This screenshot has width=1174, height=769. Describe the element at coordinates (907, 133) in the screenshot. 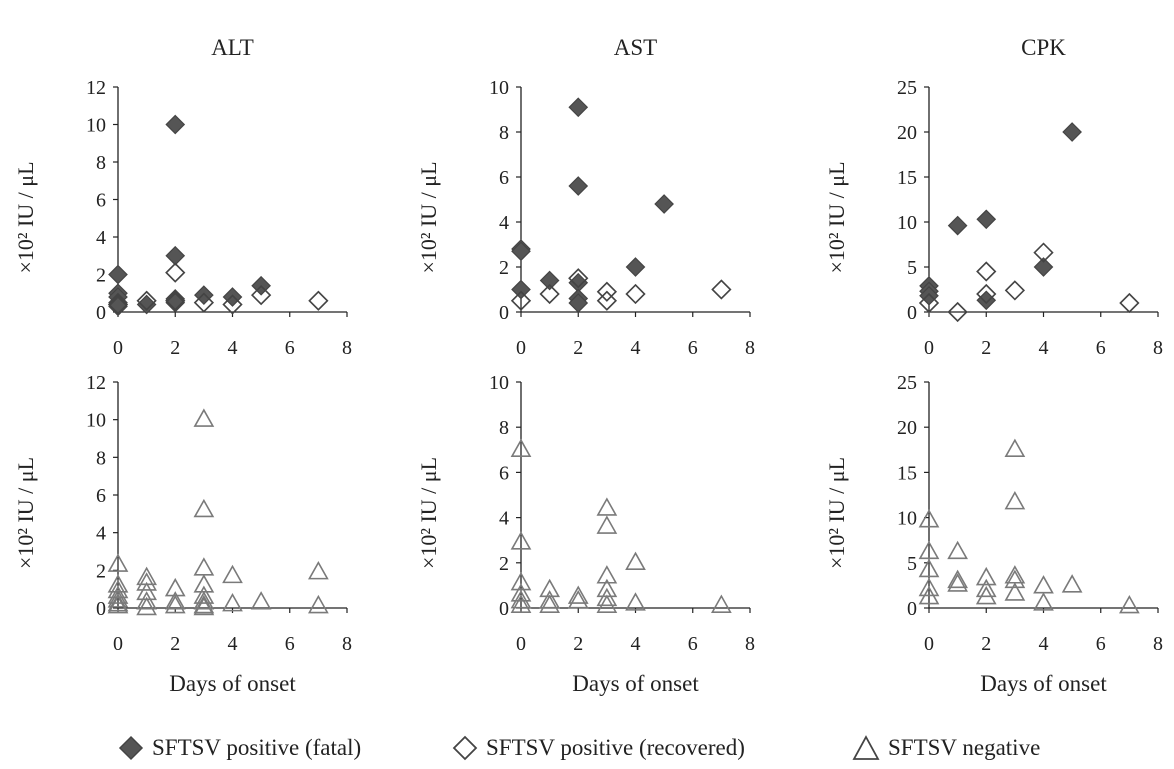

I see `y-tick-label: 20` at that location.